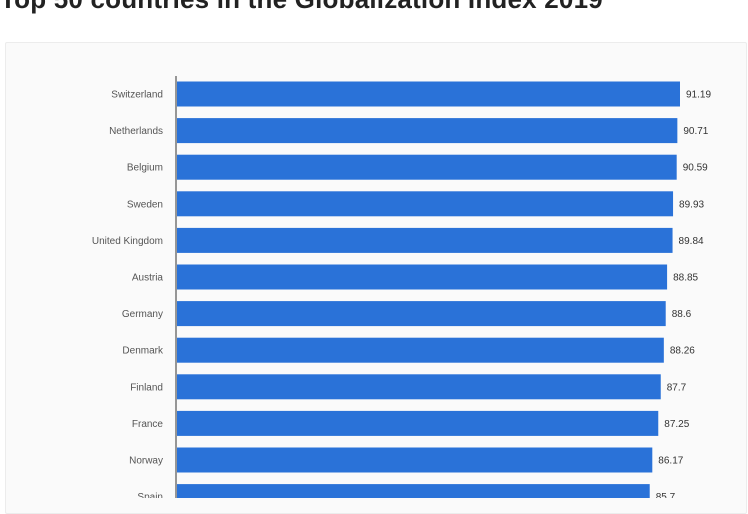  I want to click on category-label: Austria, so click(148, 278).